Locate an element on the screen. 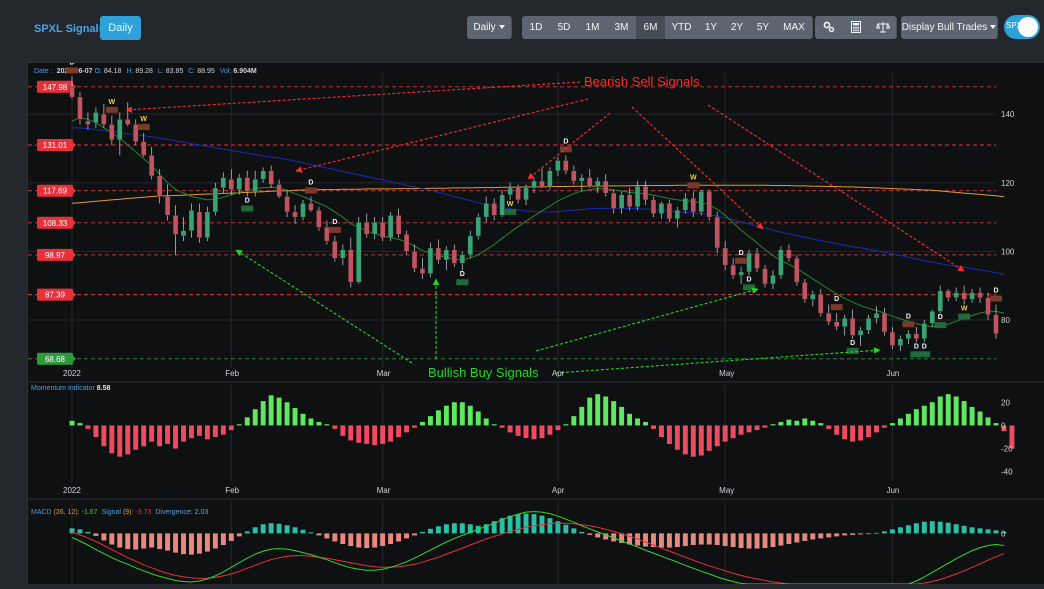 The image size is (1044, 589). signal-label: W is located at coordinates (143, 119).